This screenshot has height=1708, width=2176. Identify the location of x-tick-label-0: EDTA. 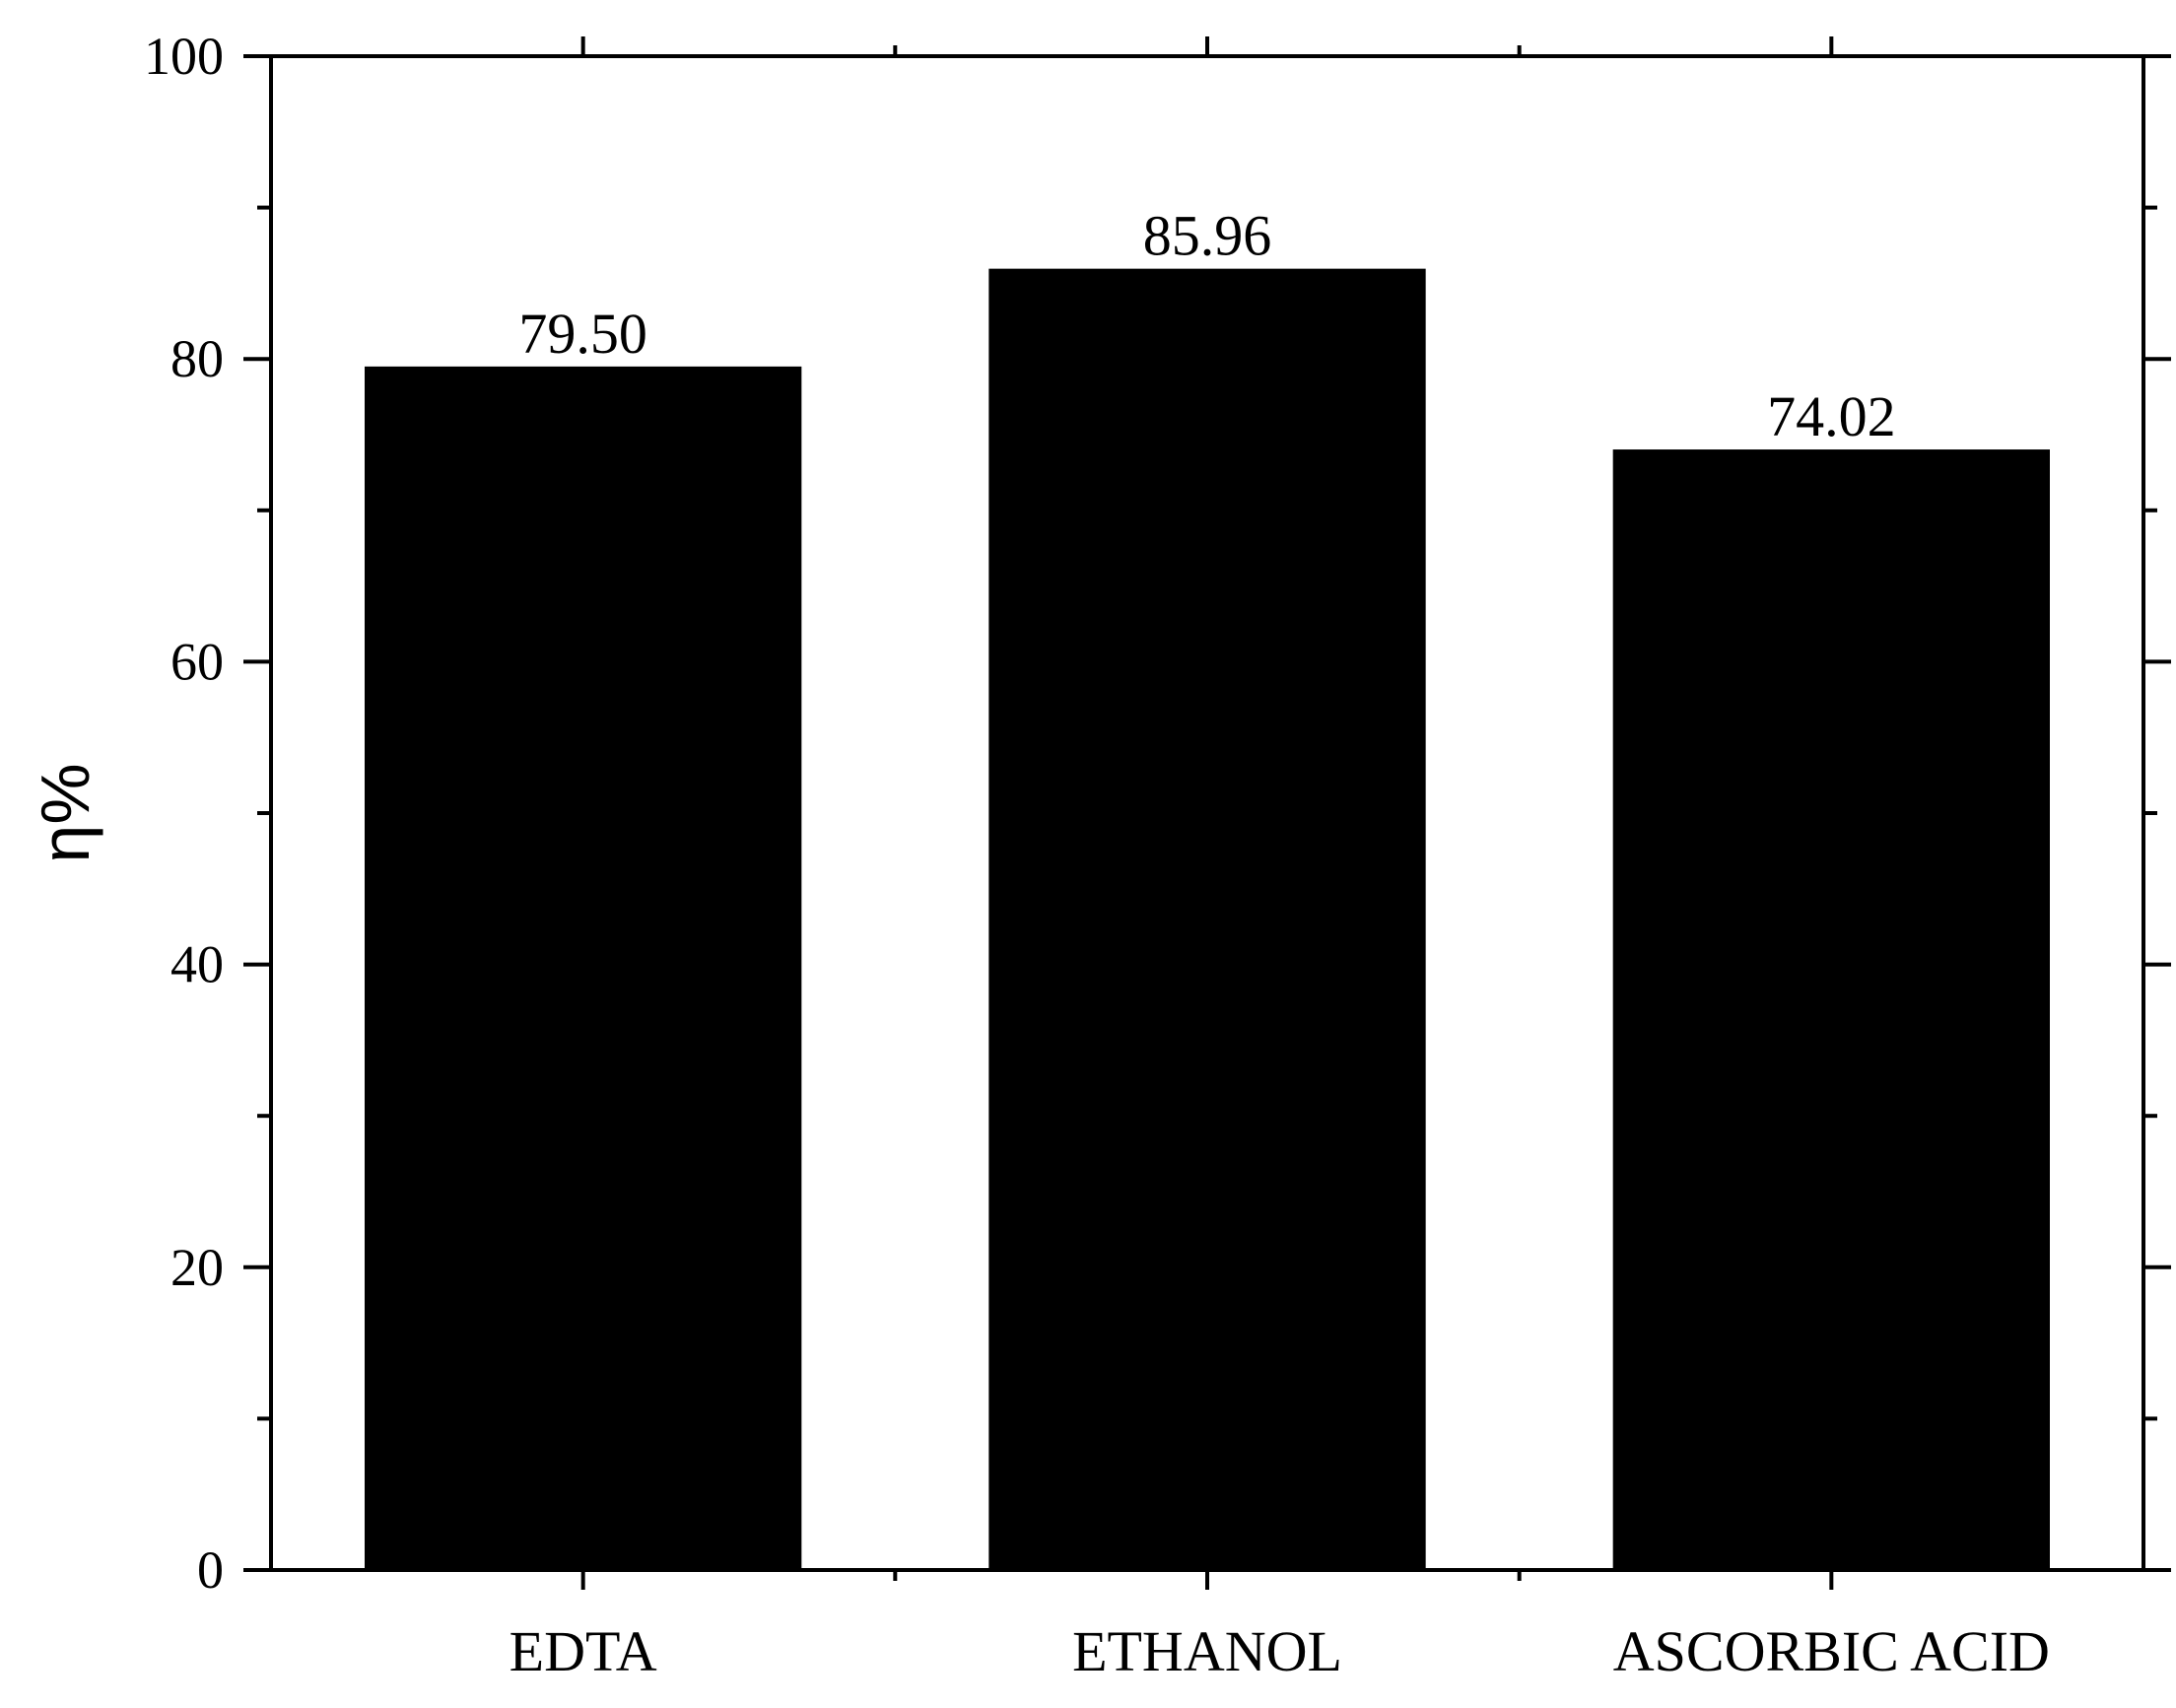
(583, 1651).